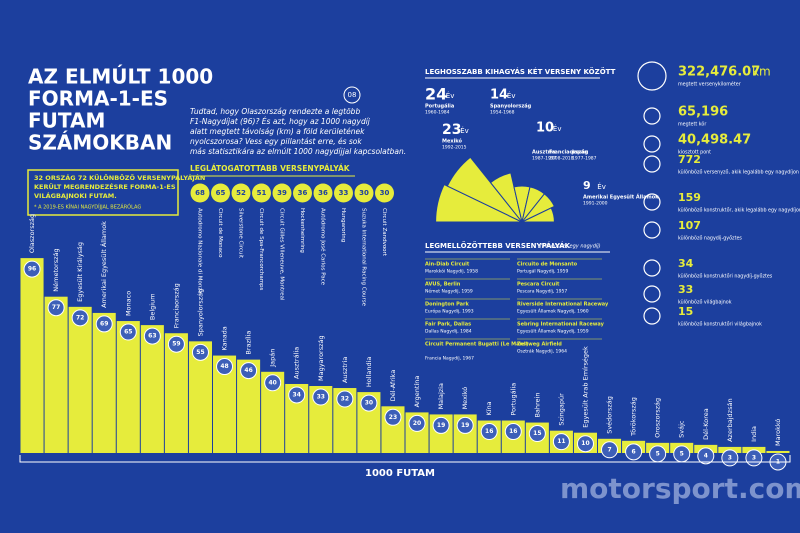  Describe the element at coordinates (685, 311) in the screenshot. I see `text: 15` at that location.